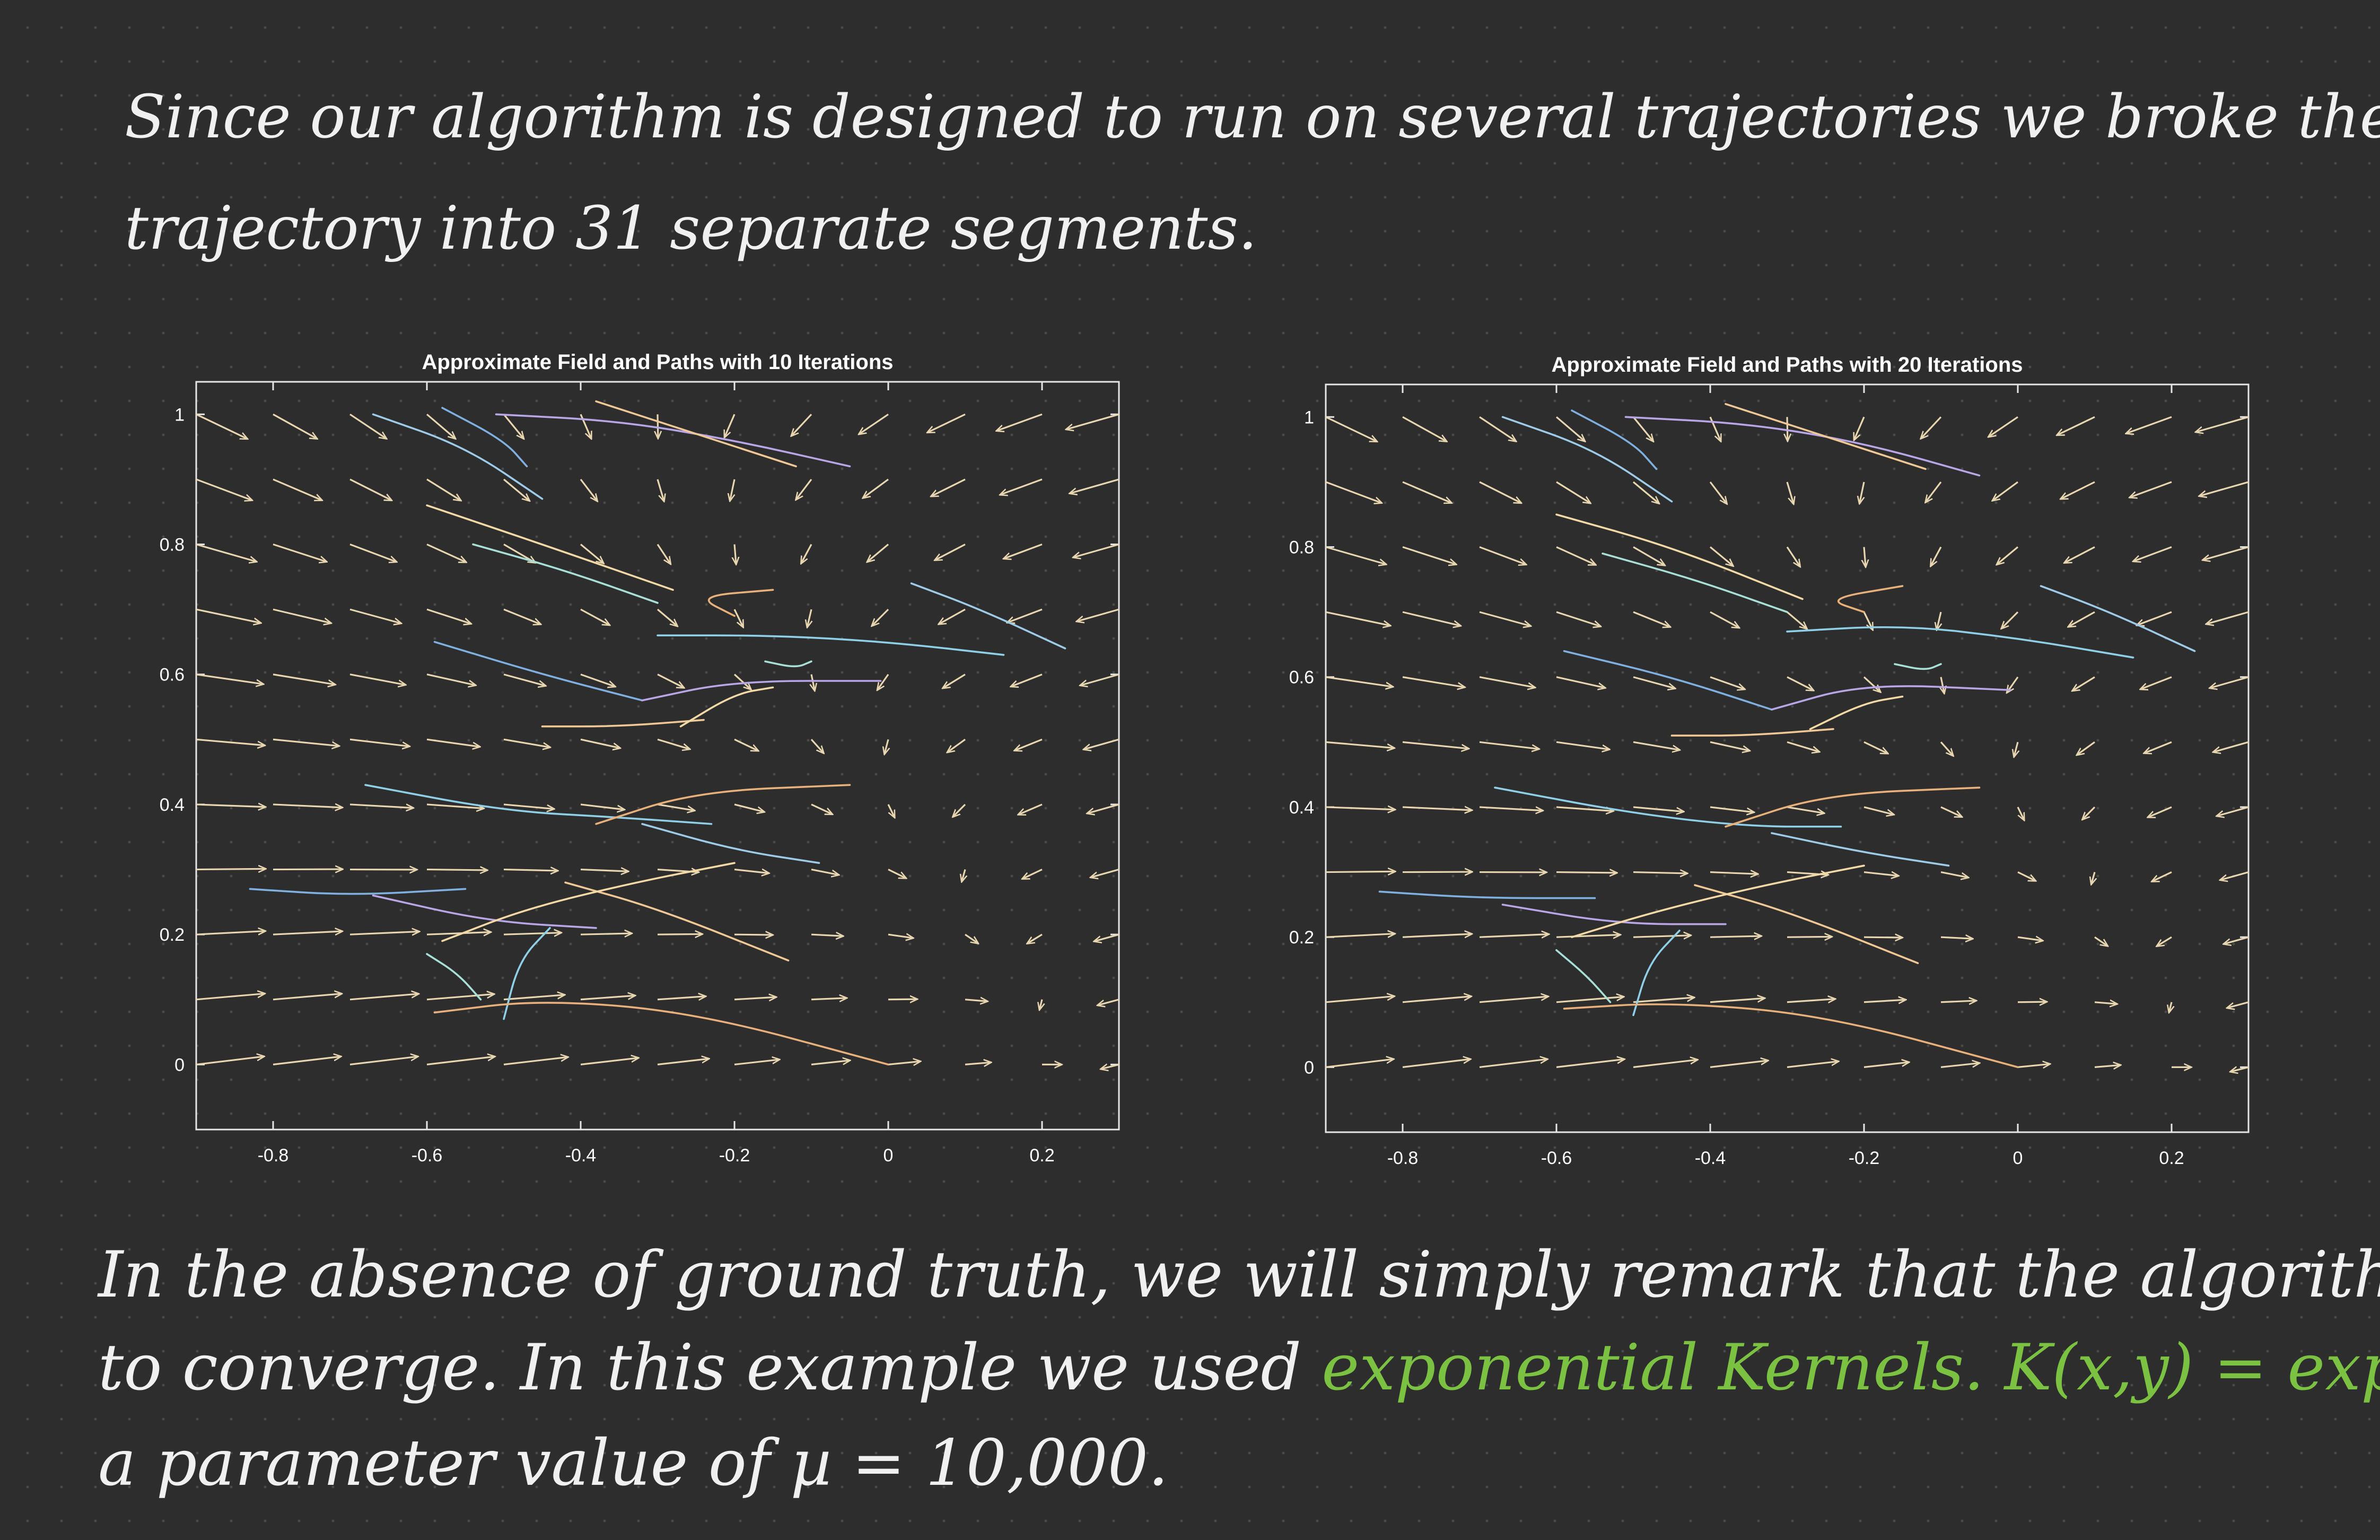 This screenshot has height=1540, width=2380. Describe the element at coordinates (2192, 1368) in the screenshot. I see `kernel-formula: K(x,y) = exp(xᵀ·yµ)` at that location.